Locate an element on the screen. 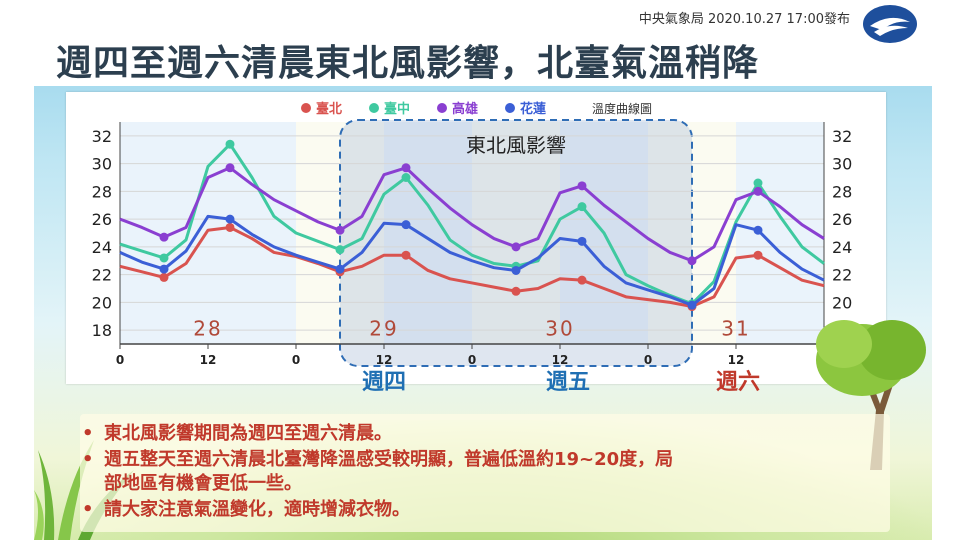 The width and height of the screenshot is (960, 540). day-label-thursday: 週四 is located at coordinates (384, 382).